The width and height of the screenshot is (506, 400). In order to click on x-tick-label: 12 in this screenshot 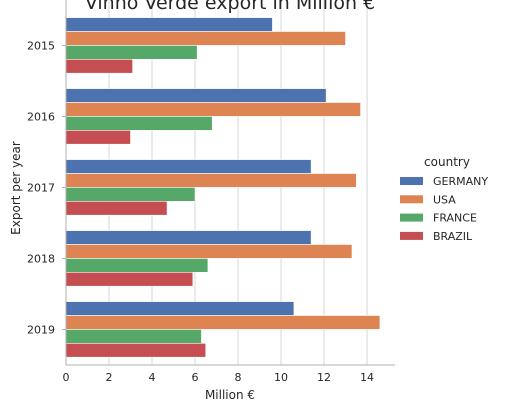, I will do `click(324, 377)`.